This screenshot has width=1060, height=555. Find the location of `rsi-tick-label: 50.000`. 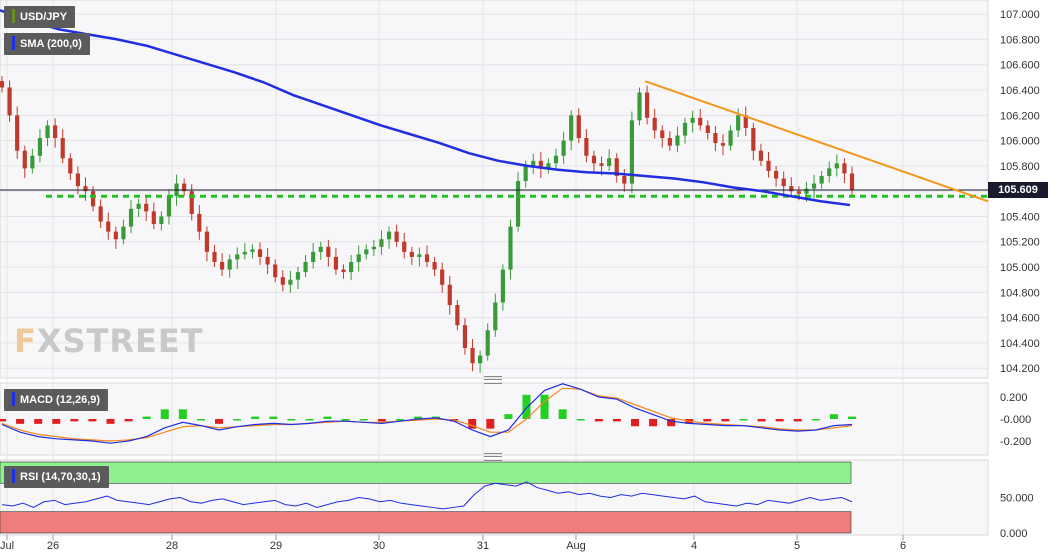

rsi-tick-label: 50.000 is located at coordinates (1017, 499).